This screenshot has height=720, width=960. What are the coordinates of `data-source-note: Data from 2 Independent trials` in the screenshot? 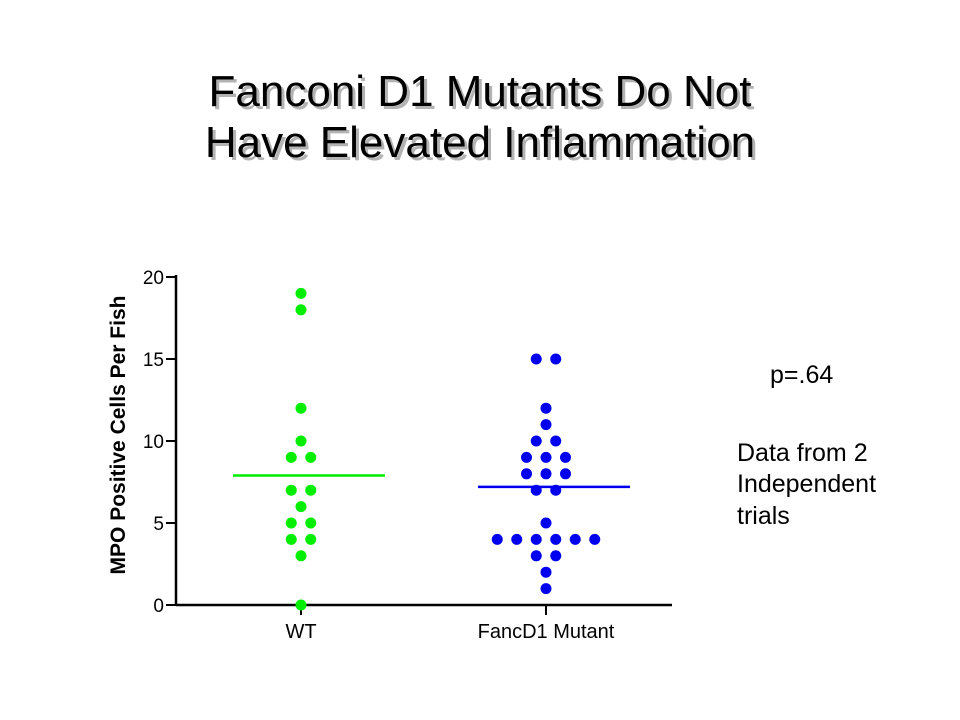 It's located at (806, 485).